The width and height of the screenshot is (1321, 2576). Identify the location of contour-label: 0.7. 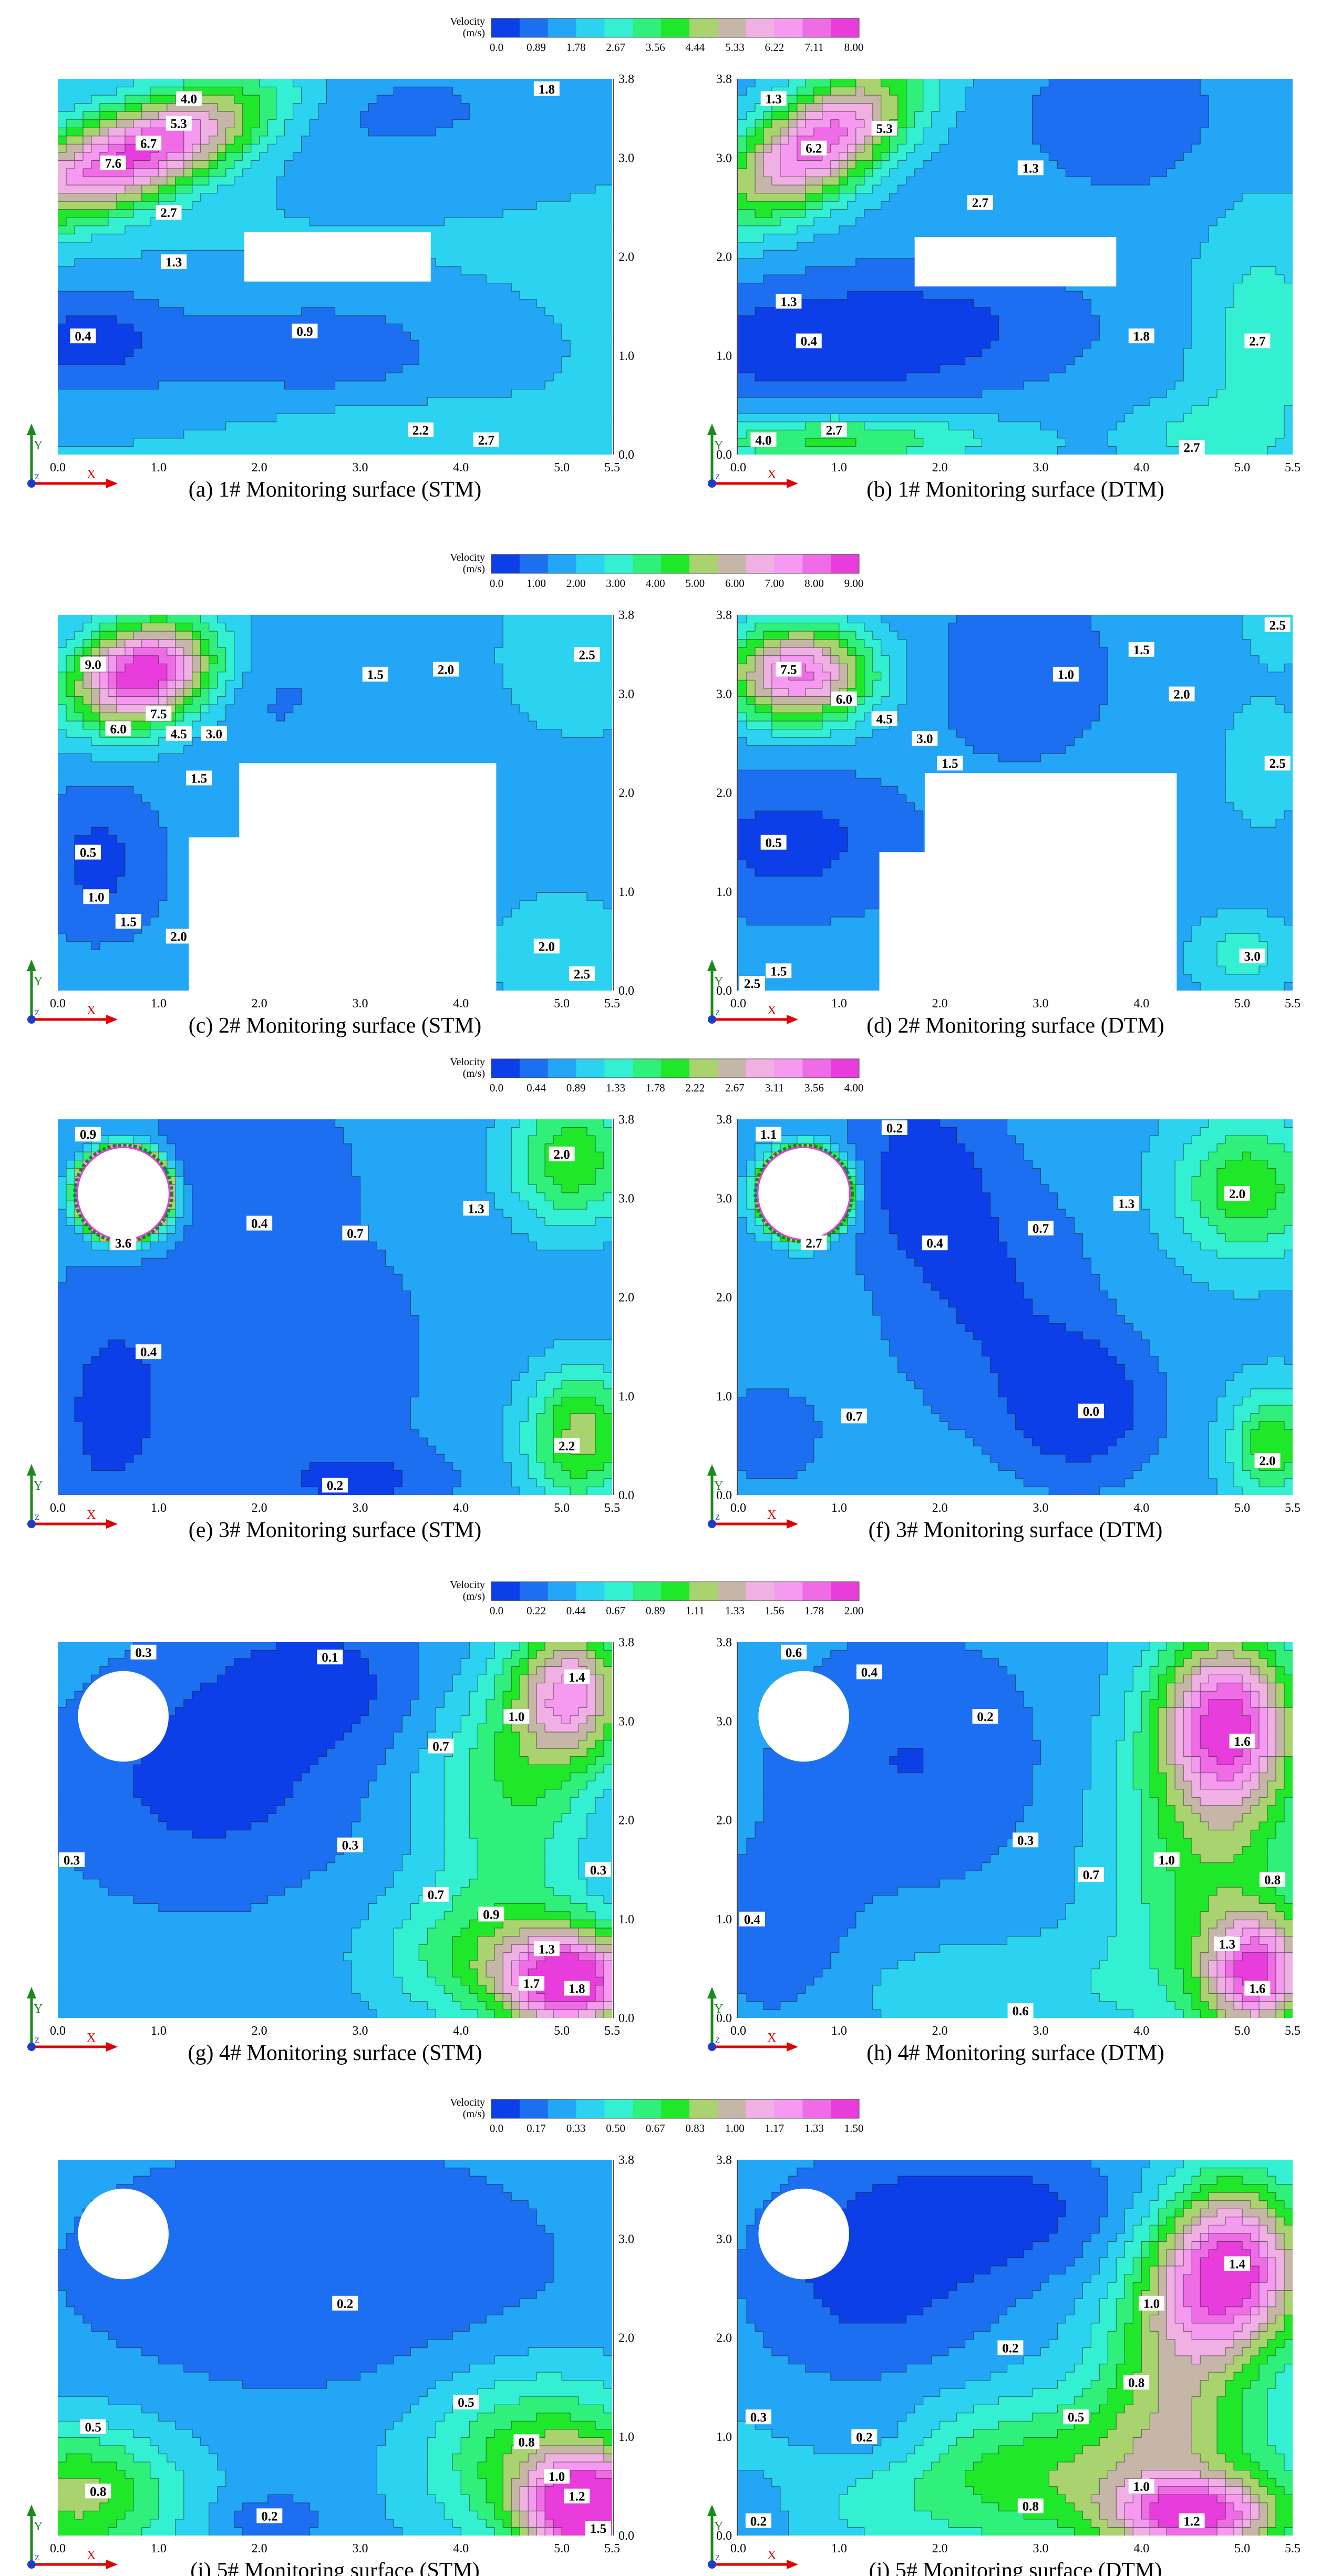
(355, 1234).